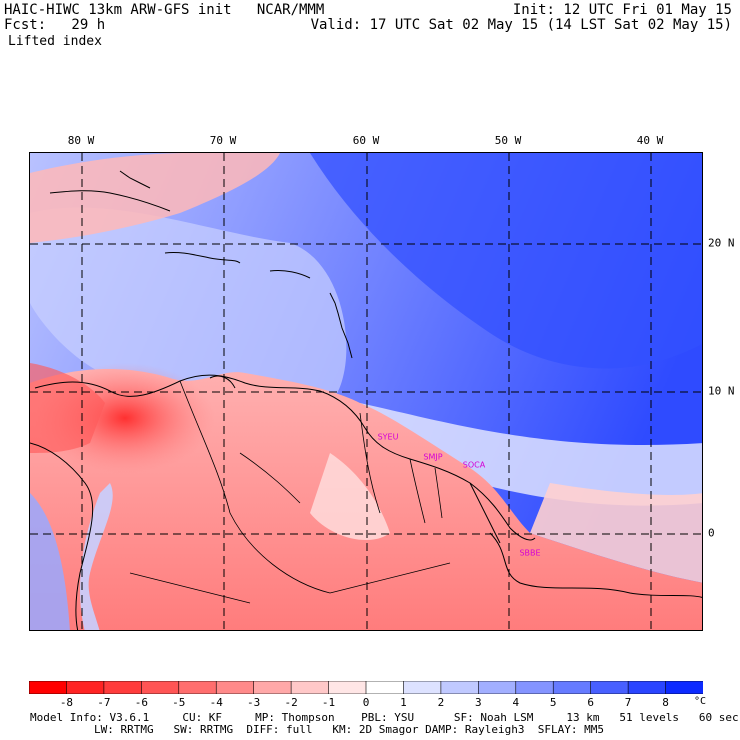 The image size is (740, 740). Describe the element at coordinates (188, 306) in the screenshot. I see `caribbean-region` at that location.